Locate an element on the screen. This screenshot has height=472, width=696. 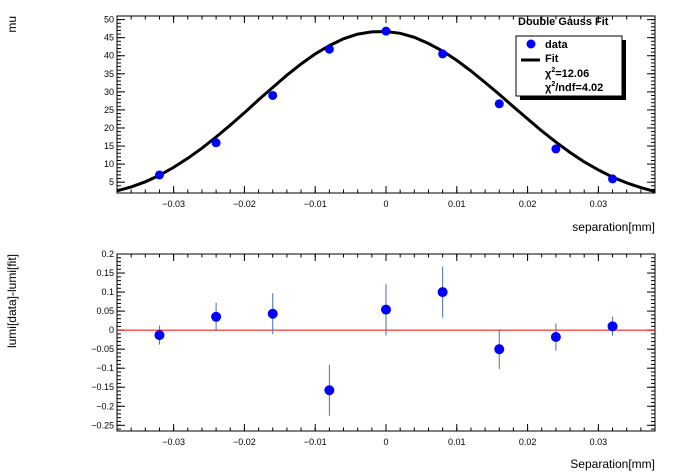
top-x-tick-label: 0.02 is located at coordinates (528, 204).